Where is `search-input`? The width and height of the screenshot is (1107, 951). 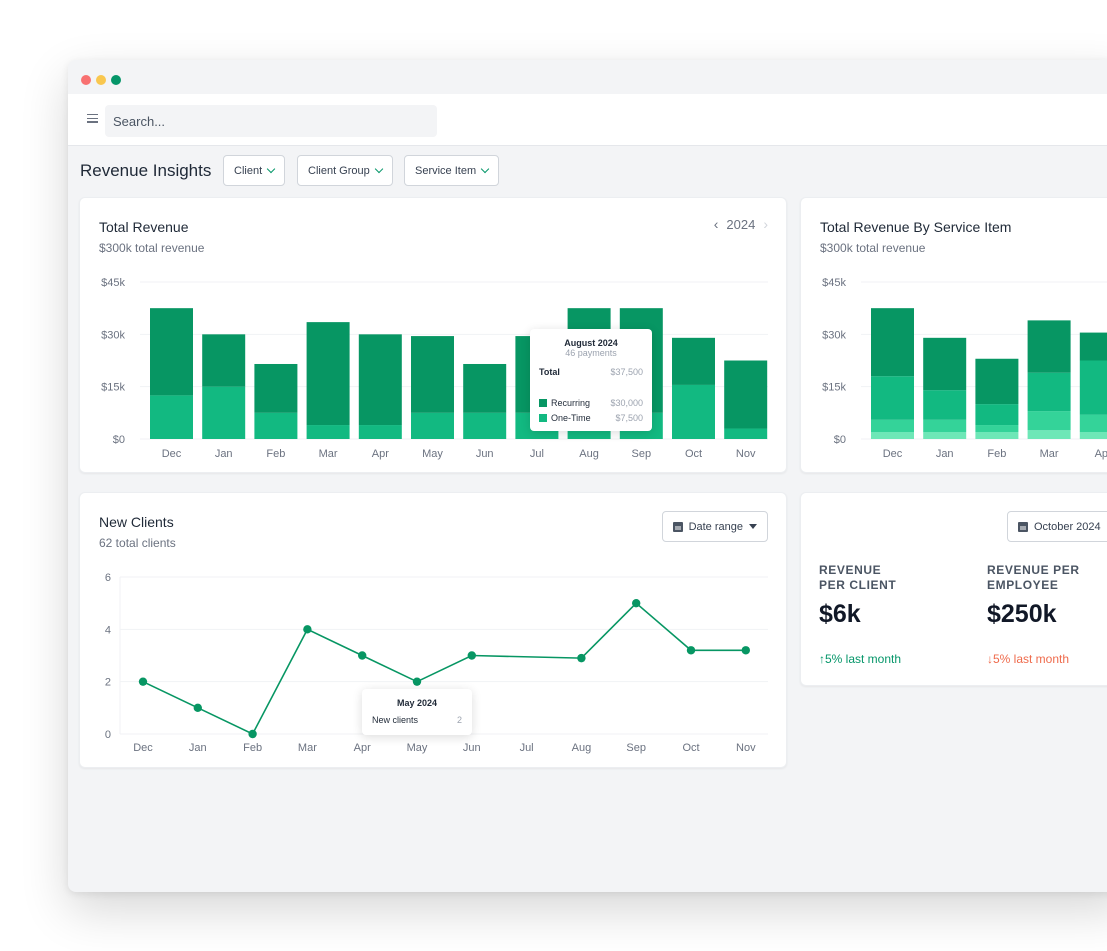
search-input is located at coordinates (271, 121).